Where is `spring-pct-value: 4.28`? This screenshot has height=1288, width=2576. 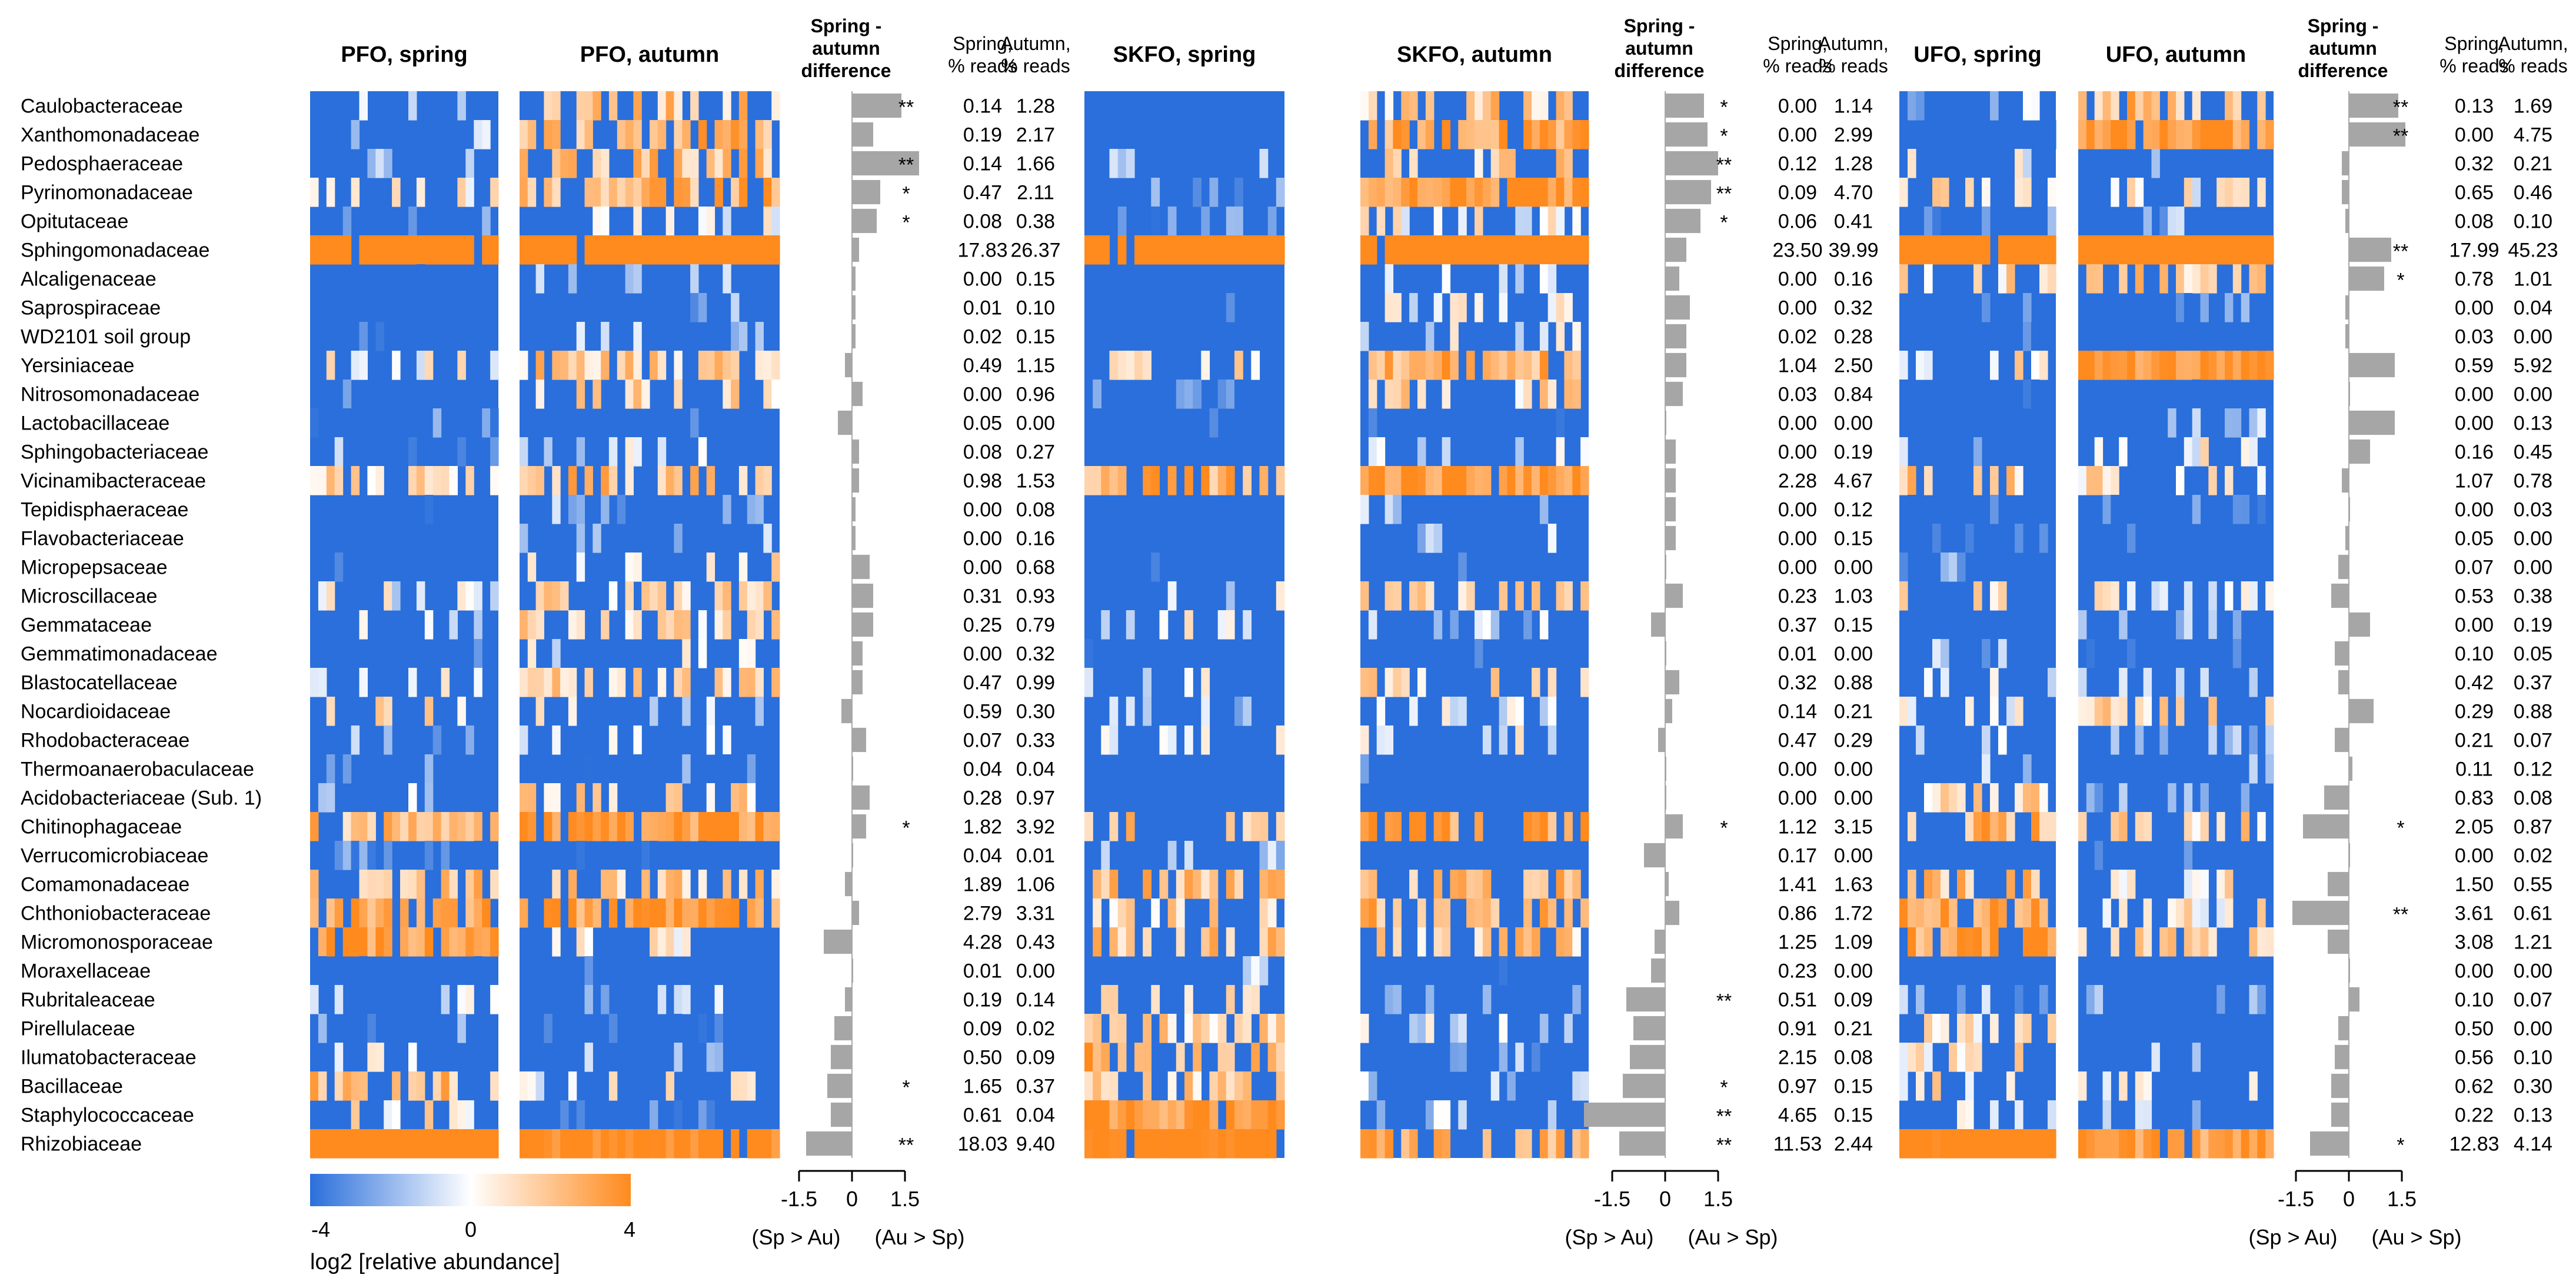
spring-pct-value: 4.28 is located at coordinates (982, 942).